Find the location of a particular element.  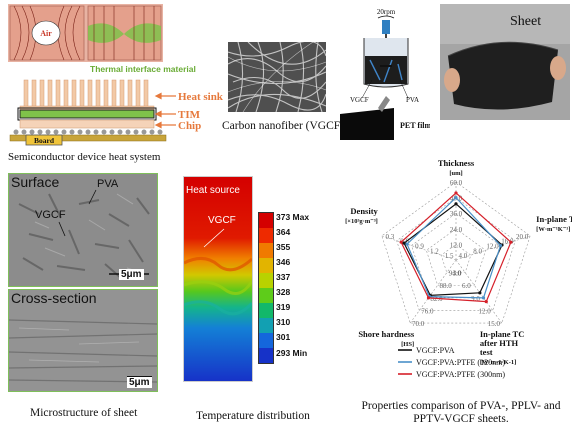

colorbar-label: 337 is located at coordinates (283, 277).